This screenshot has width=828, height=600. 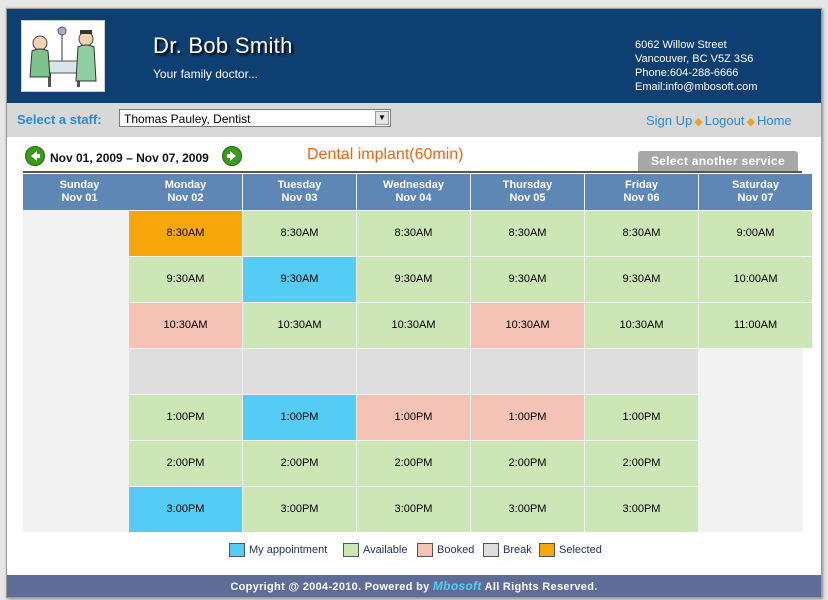 I want to click on legend-item: Booked, so click(x=445, y=550).